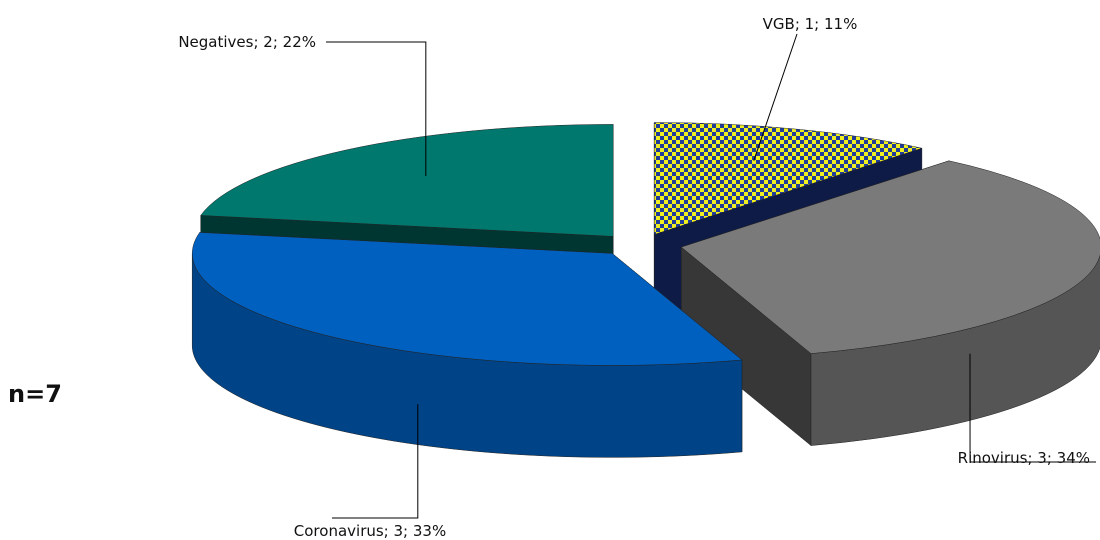 The image size is (1100, 540). What do you see at coordinates (1024, 458) in the screenshot?
I see `data-label: Rinovirus; 3; 34%` at bounding box center [1024, 458].